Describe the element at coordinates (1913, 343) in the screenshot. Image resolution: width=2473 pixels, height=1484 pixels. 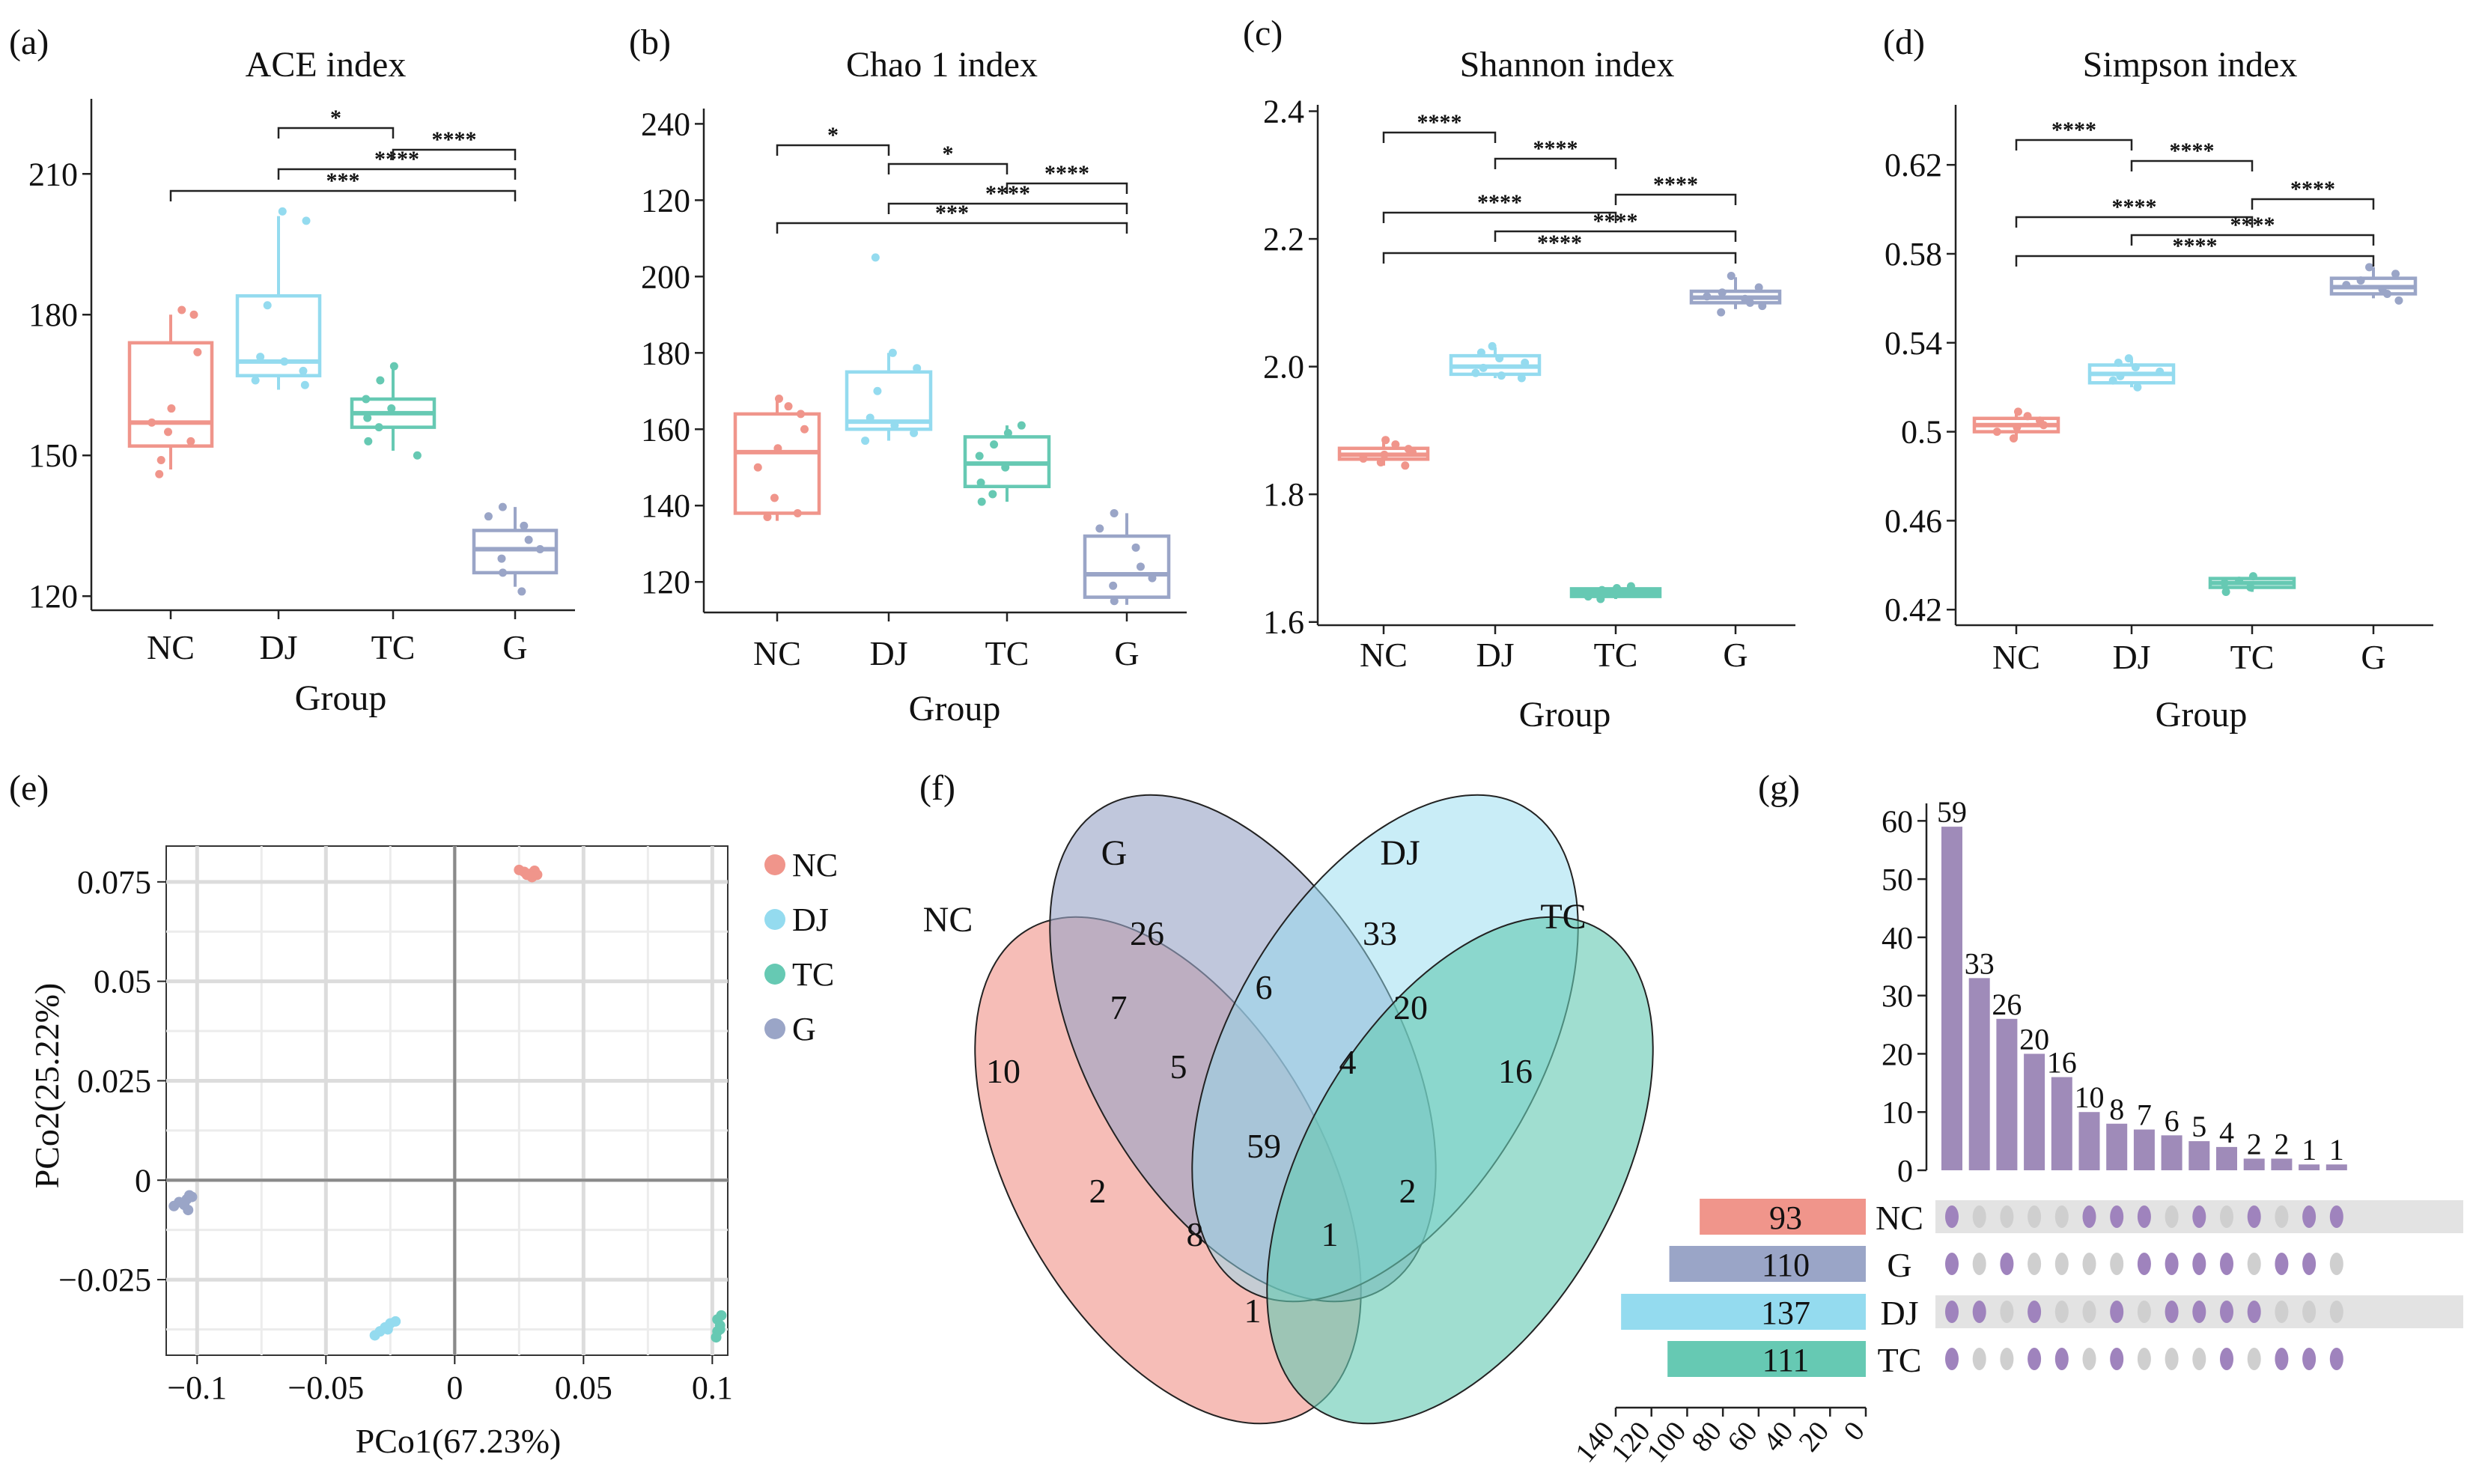
I see `y-tick-label: 0.54` at that location.